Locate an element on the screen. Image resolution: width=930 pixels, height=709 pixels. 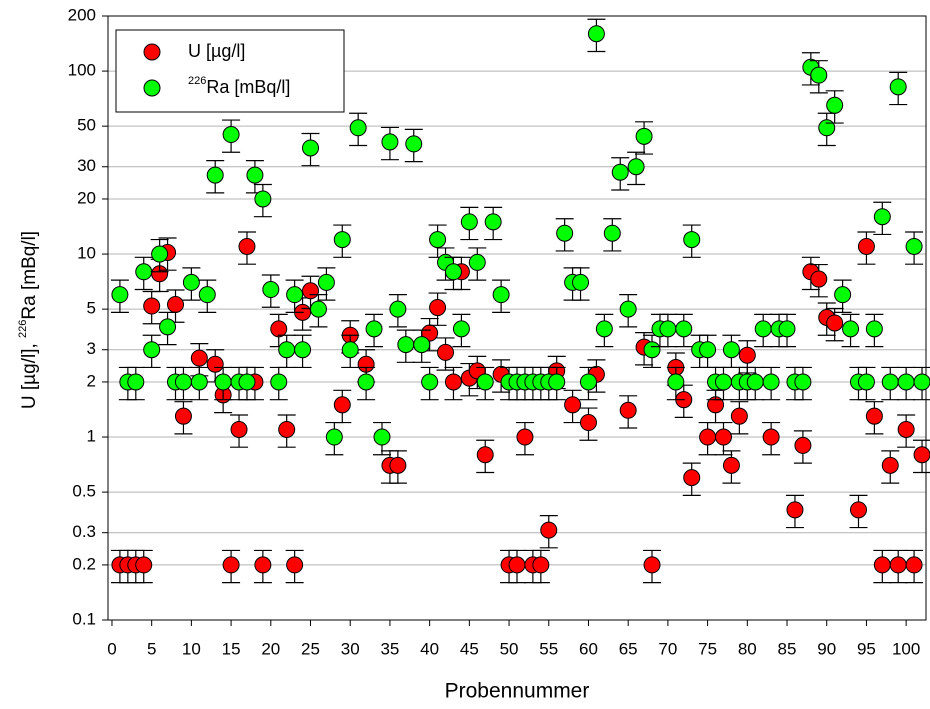
x-tick-label: 100 is located at coordinates (906, 648).